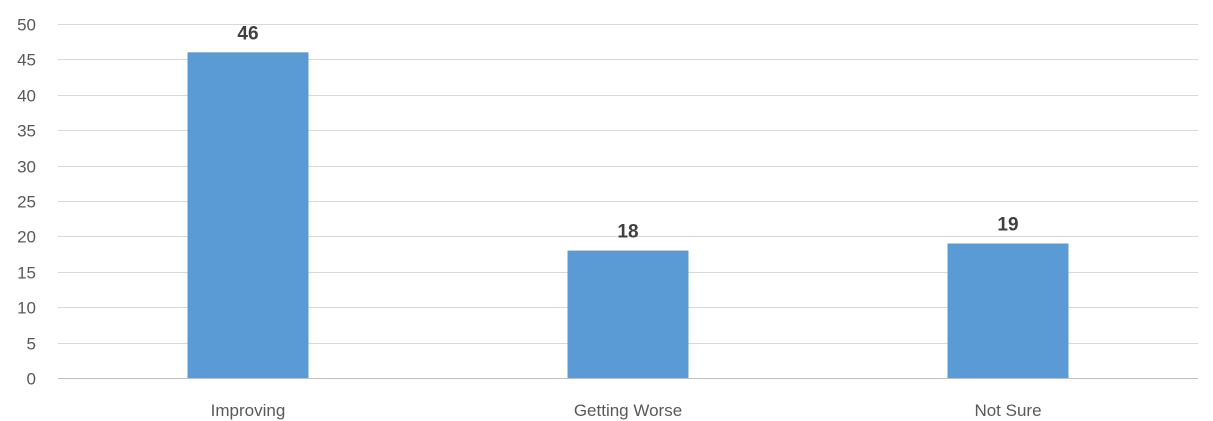  I want to click on bar-value-label: 18, so click(627, 232).